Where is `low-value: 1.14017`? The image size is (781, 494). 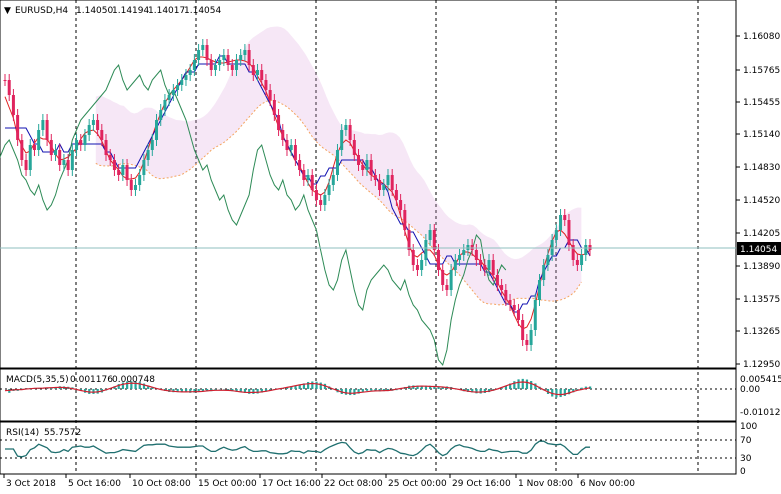 low-value: 1.14017 is located at coordinates (166, 11).